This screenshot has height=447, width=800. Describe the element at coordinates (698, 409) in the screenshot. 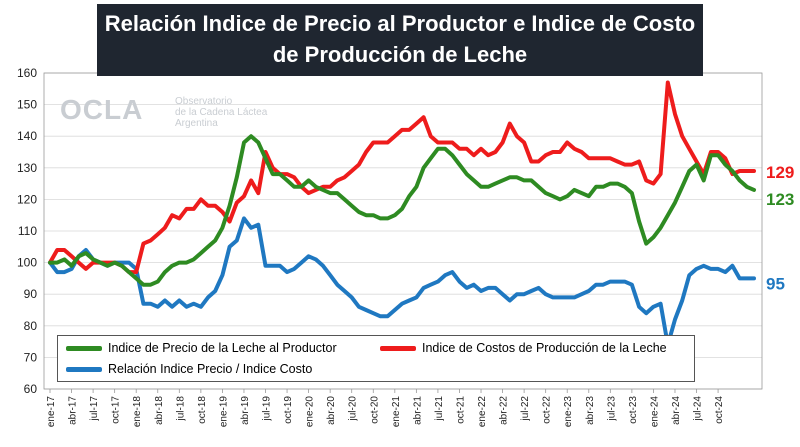

I see `x-tick-label: jul-24` at that location.